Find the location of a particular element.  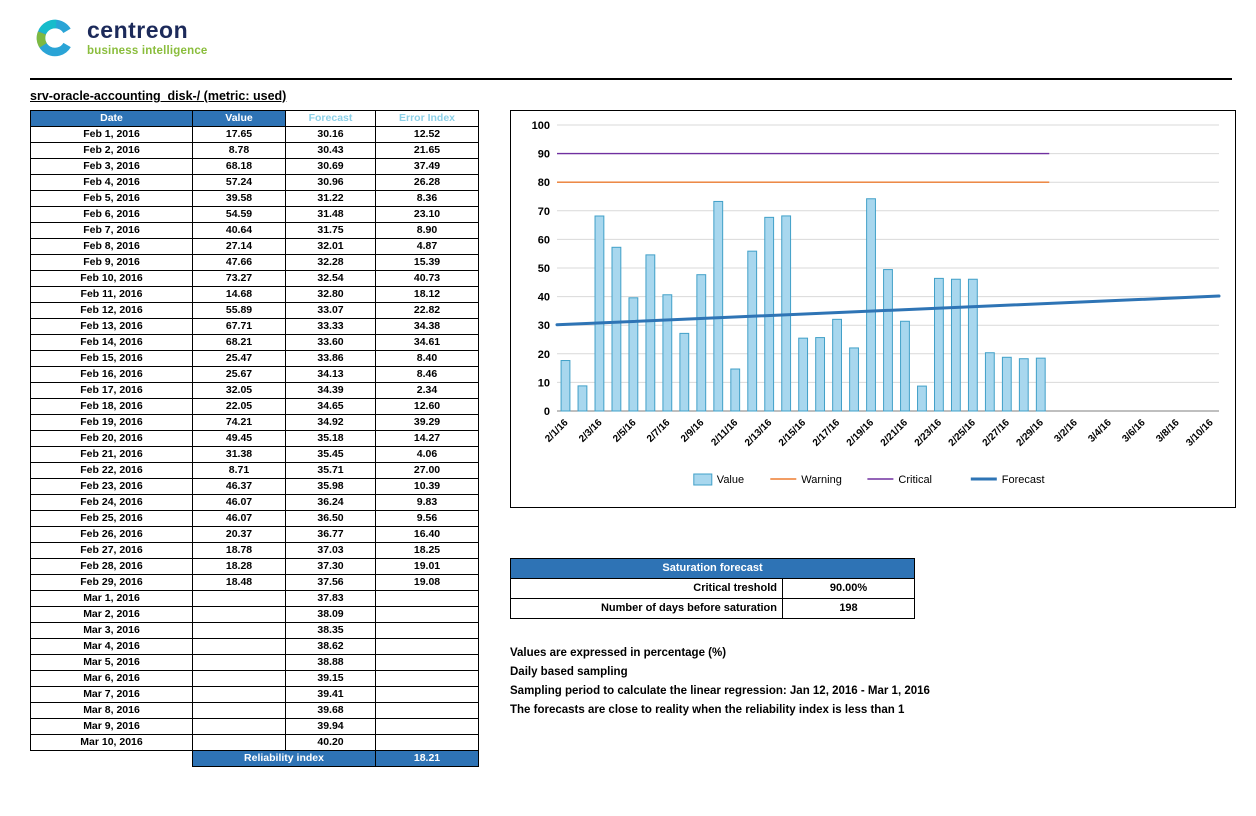

x-tick-label: 2/7/16 is located at coordinates (659, 431).